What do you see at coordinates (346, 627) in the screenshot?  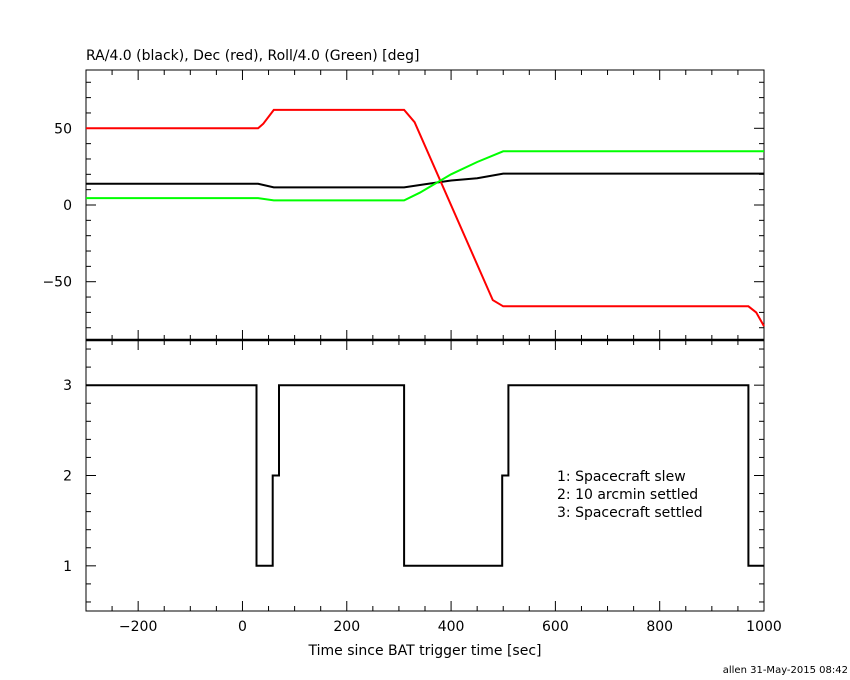 I see `x-tick-label: 200` at bounding box center [346, 627].